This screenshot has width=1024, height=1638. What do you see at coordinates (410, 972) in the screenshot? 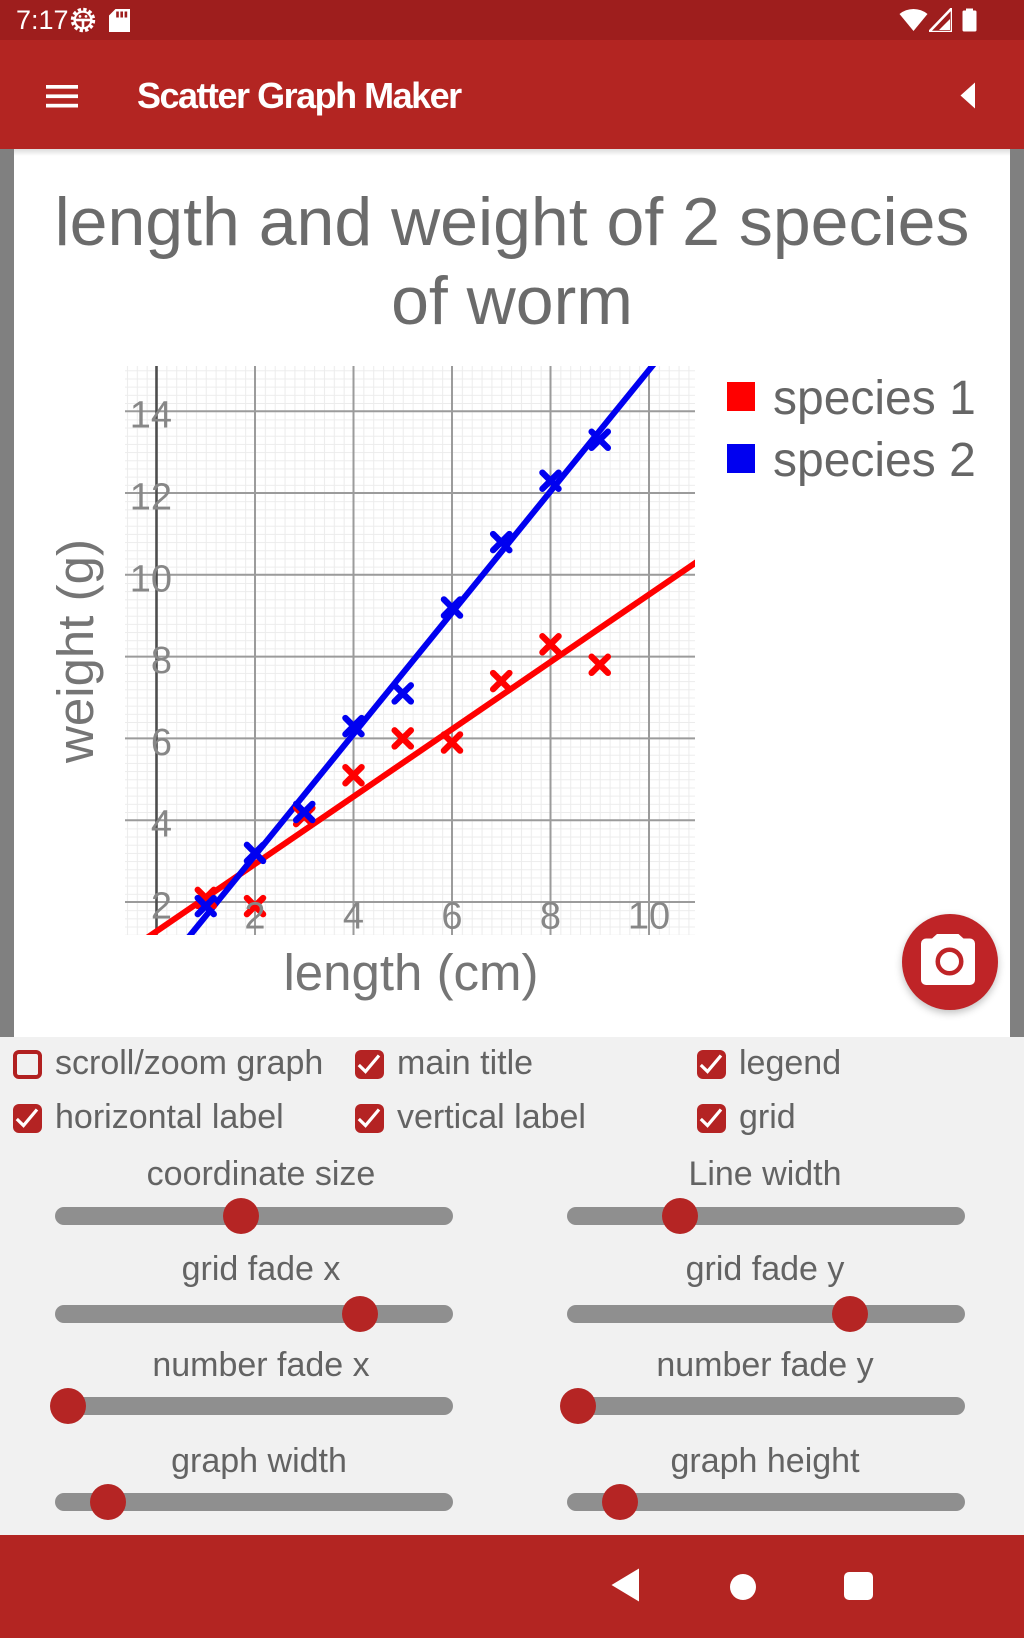
I see `svg-text: length (cm)` at bounding box center [410, 972].